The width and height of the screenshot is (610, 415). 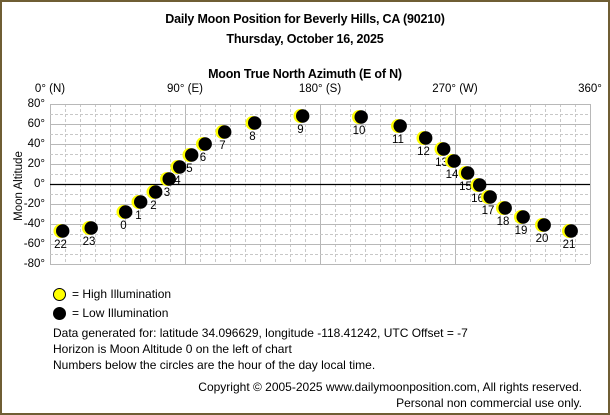 What do you see at coordinates (34, 264) in the screenshot?
I see `y-tick-label: -80°` at bounding box center [34, 264].